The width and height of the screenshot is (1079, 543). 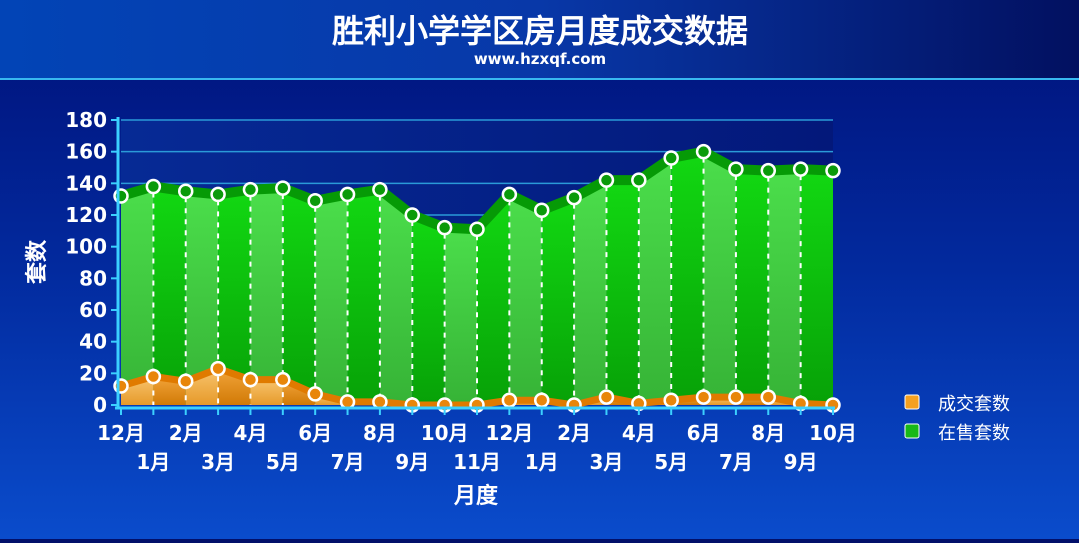 What do you see at coordinates (93, 278) in the screenshot?
I see `y-tick-label: 80` at bounding box center [93, 278].